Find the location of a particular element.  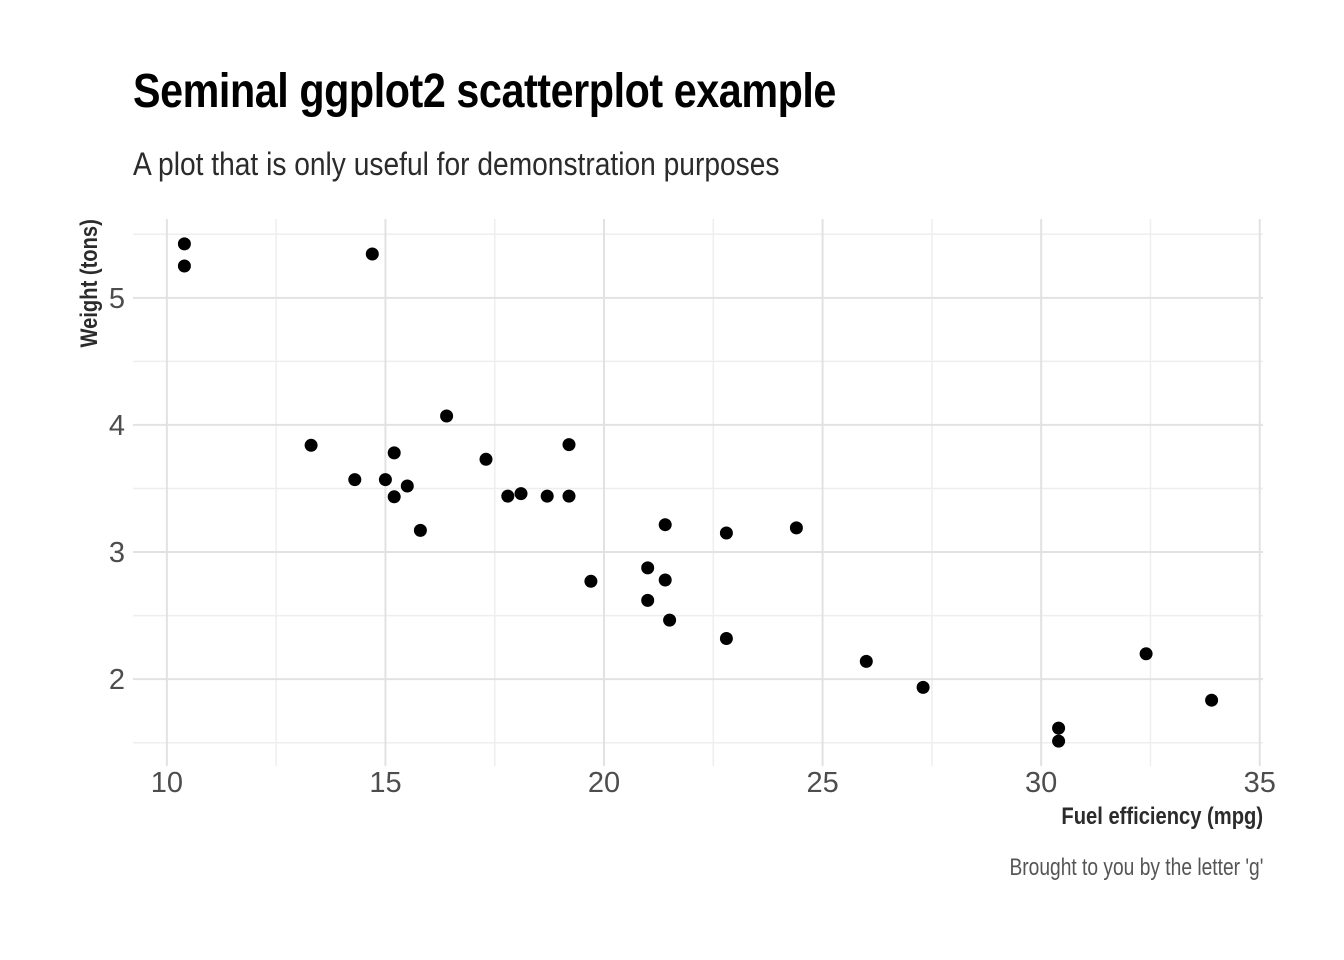

y-tick-label: 4 is located at coordinates (117, 426).